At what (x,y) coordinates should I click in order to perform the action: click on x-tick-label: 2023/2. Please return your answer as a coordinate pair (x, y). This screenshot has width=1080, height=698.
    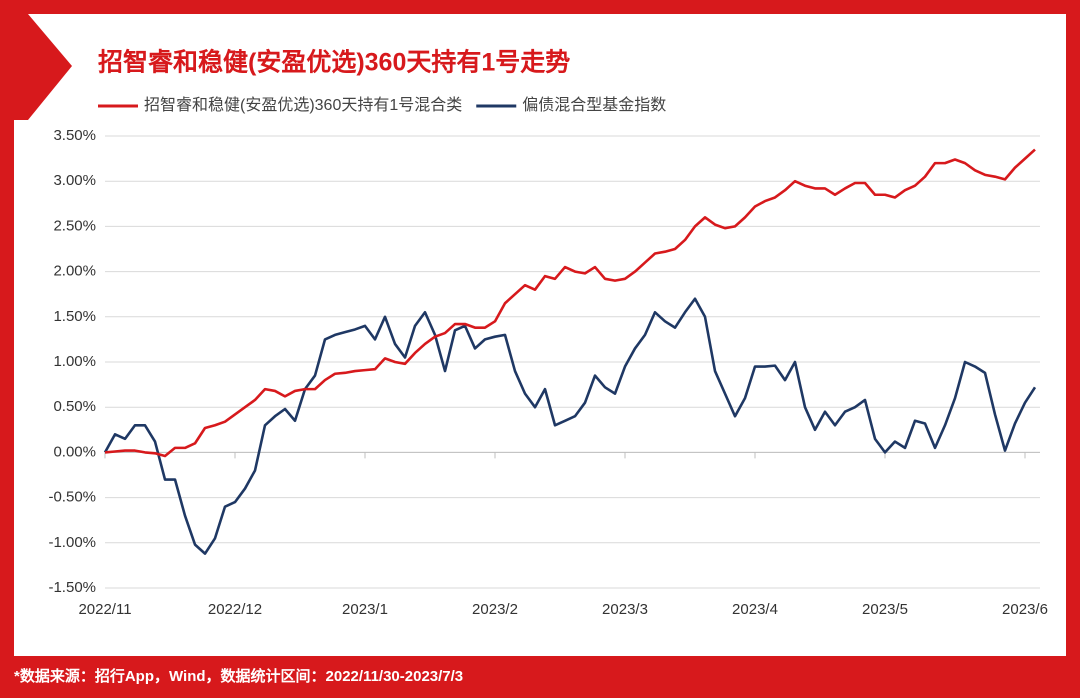
    Looking at the image, I should click on (495, 609).